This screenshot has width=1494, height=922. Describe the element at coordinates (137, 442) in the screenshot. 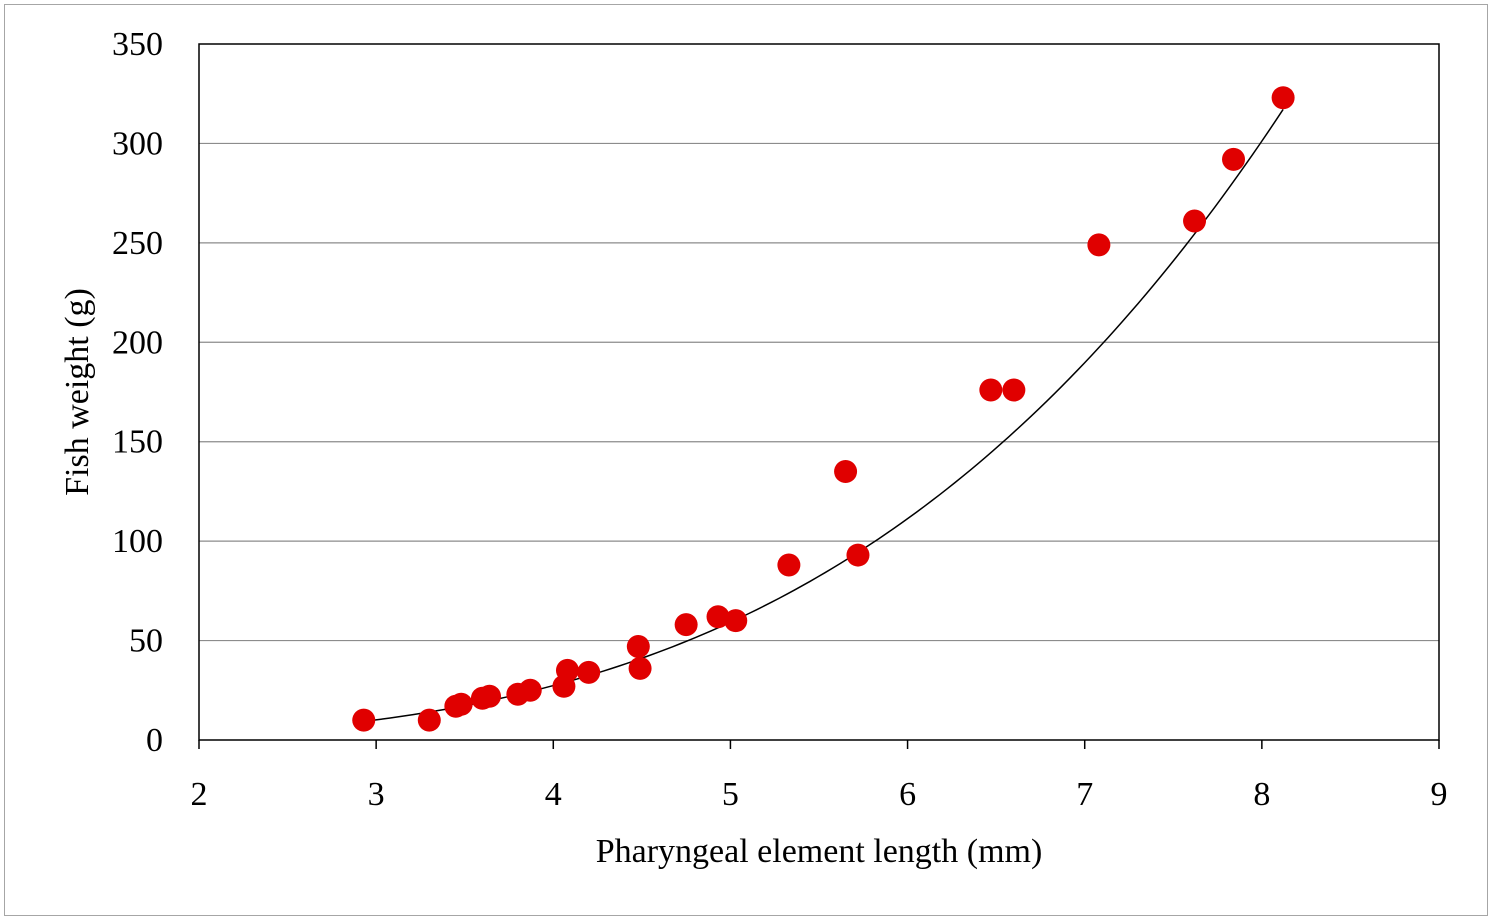

I see `y-tick-label: 150` at that location.